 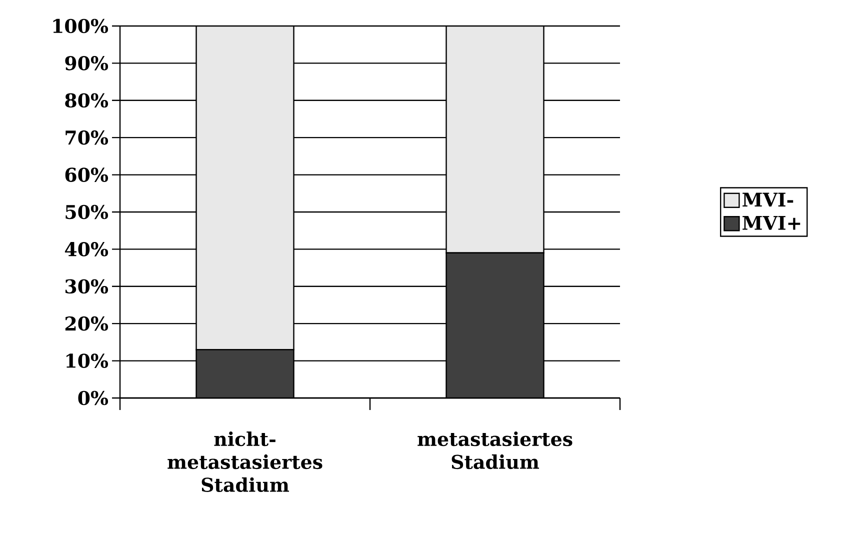 I want to click on y-tick-label: 0%, so click(x=93, y=398).